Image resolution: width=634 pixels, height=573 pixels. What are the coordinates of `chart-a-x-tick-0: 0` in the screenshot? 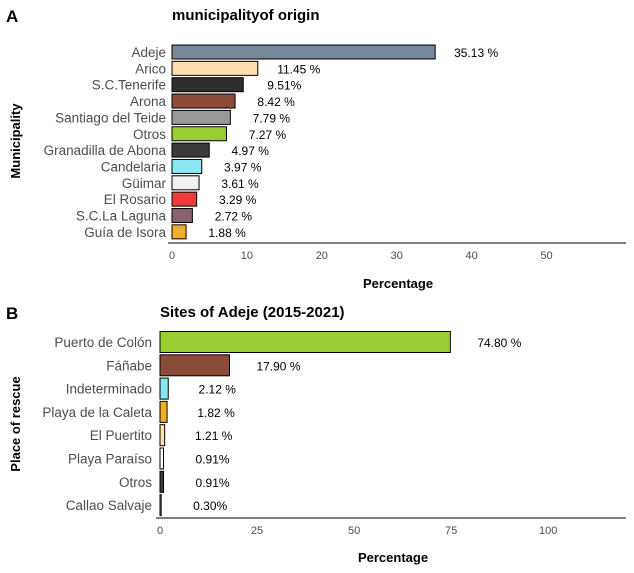 It's located at (172, 256).